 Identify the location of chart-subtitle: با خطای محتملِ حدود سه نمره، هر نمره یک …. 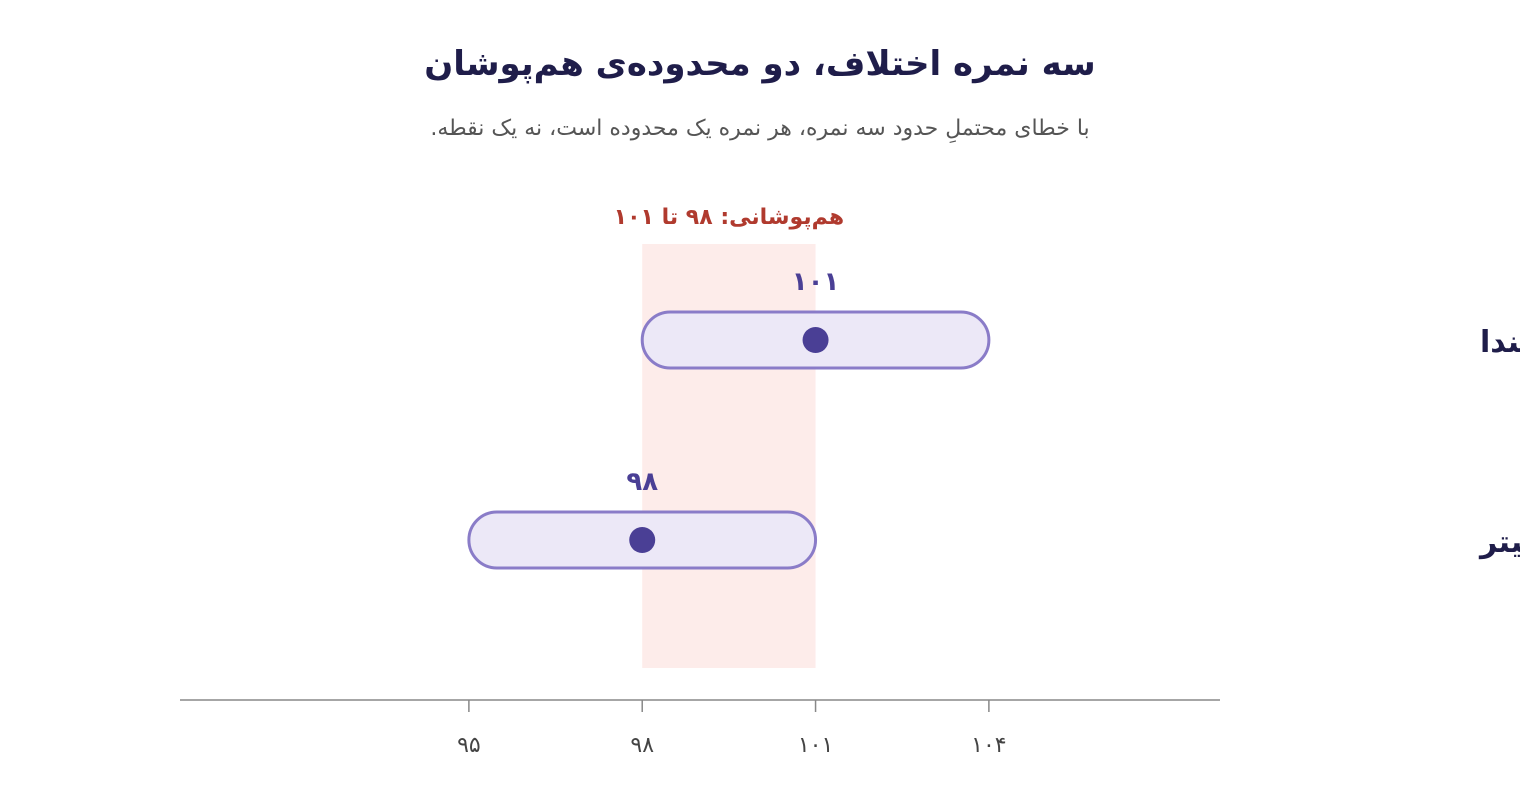
(760, 128).